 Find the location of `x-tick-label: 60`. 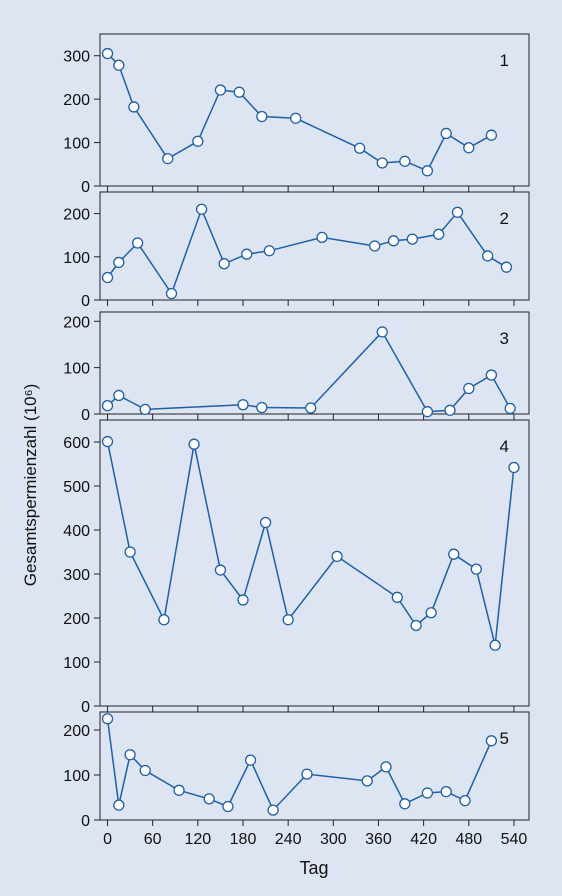

x-tick-label: 60 is located at coordinates (153, 839).